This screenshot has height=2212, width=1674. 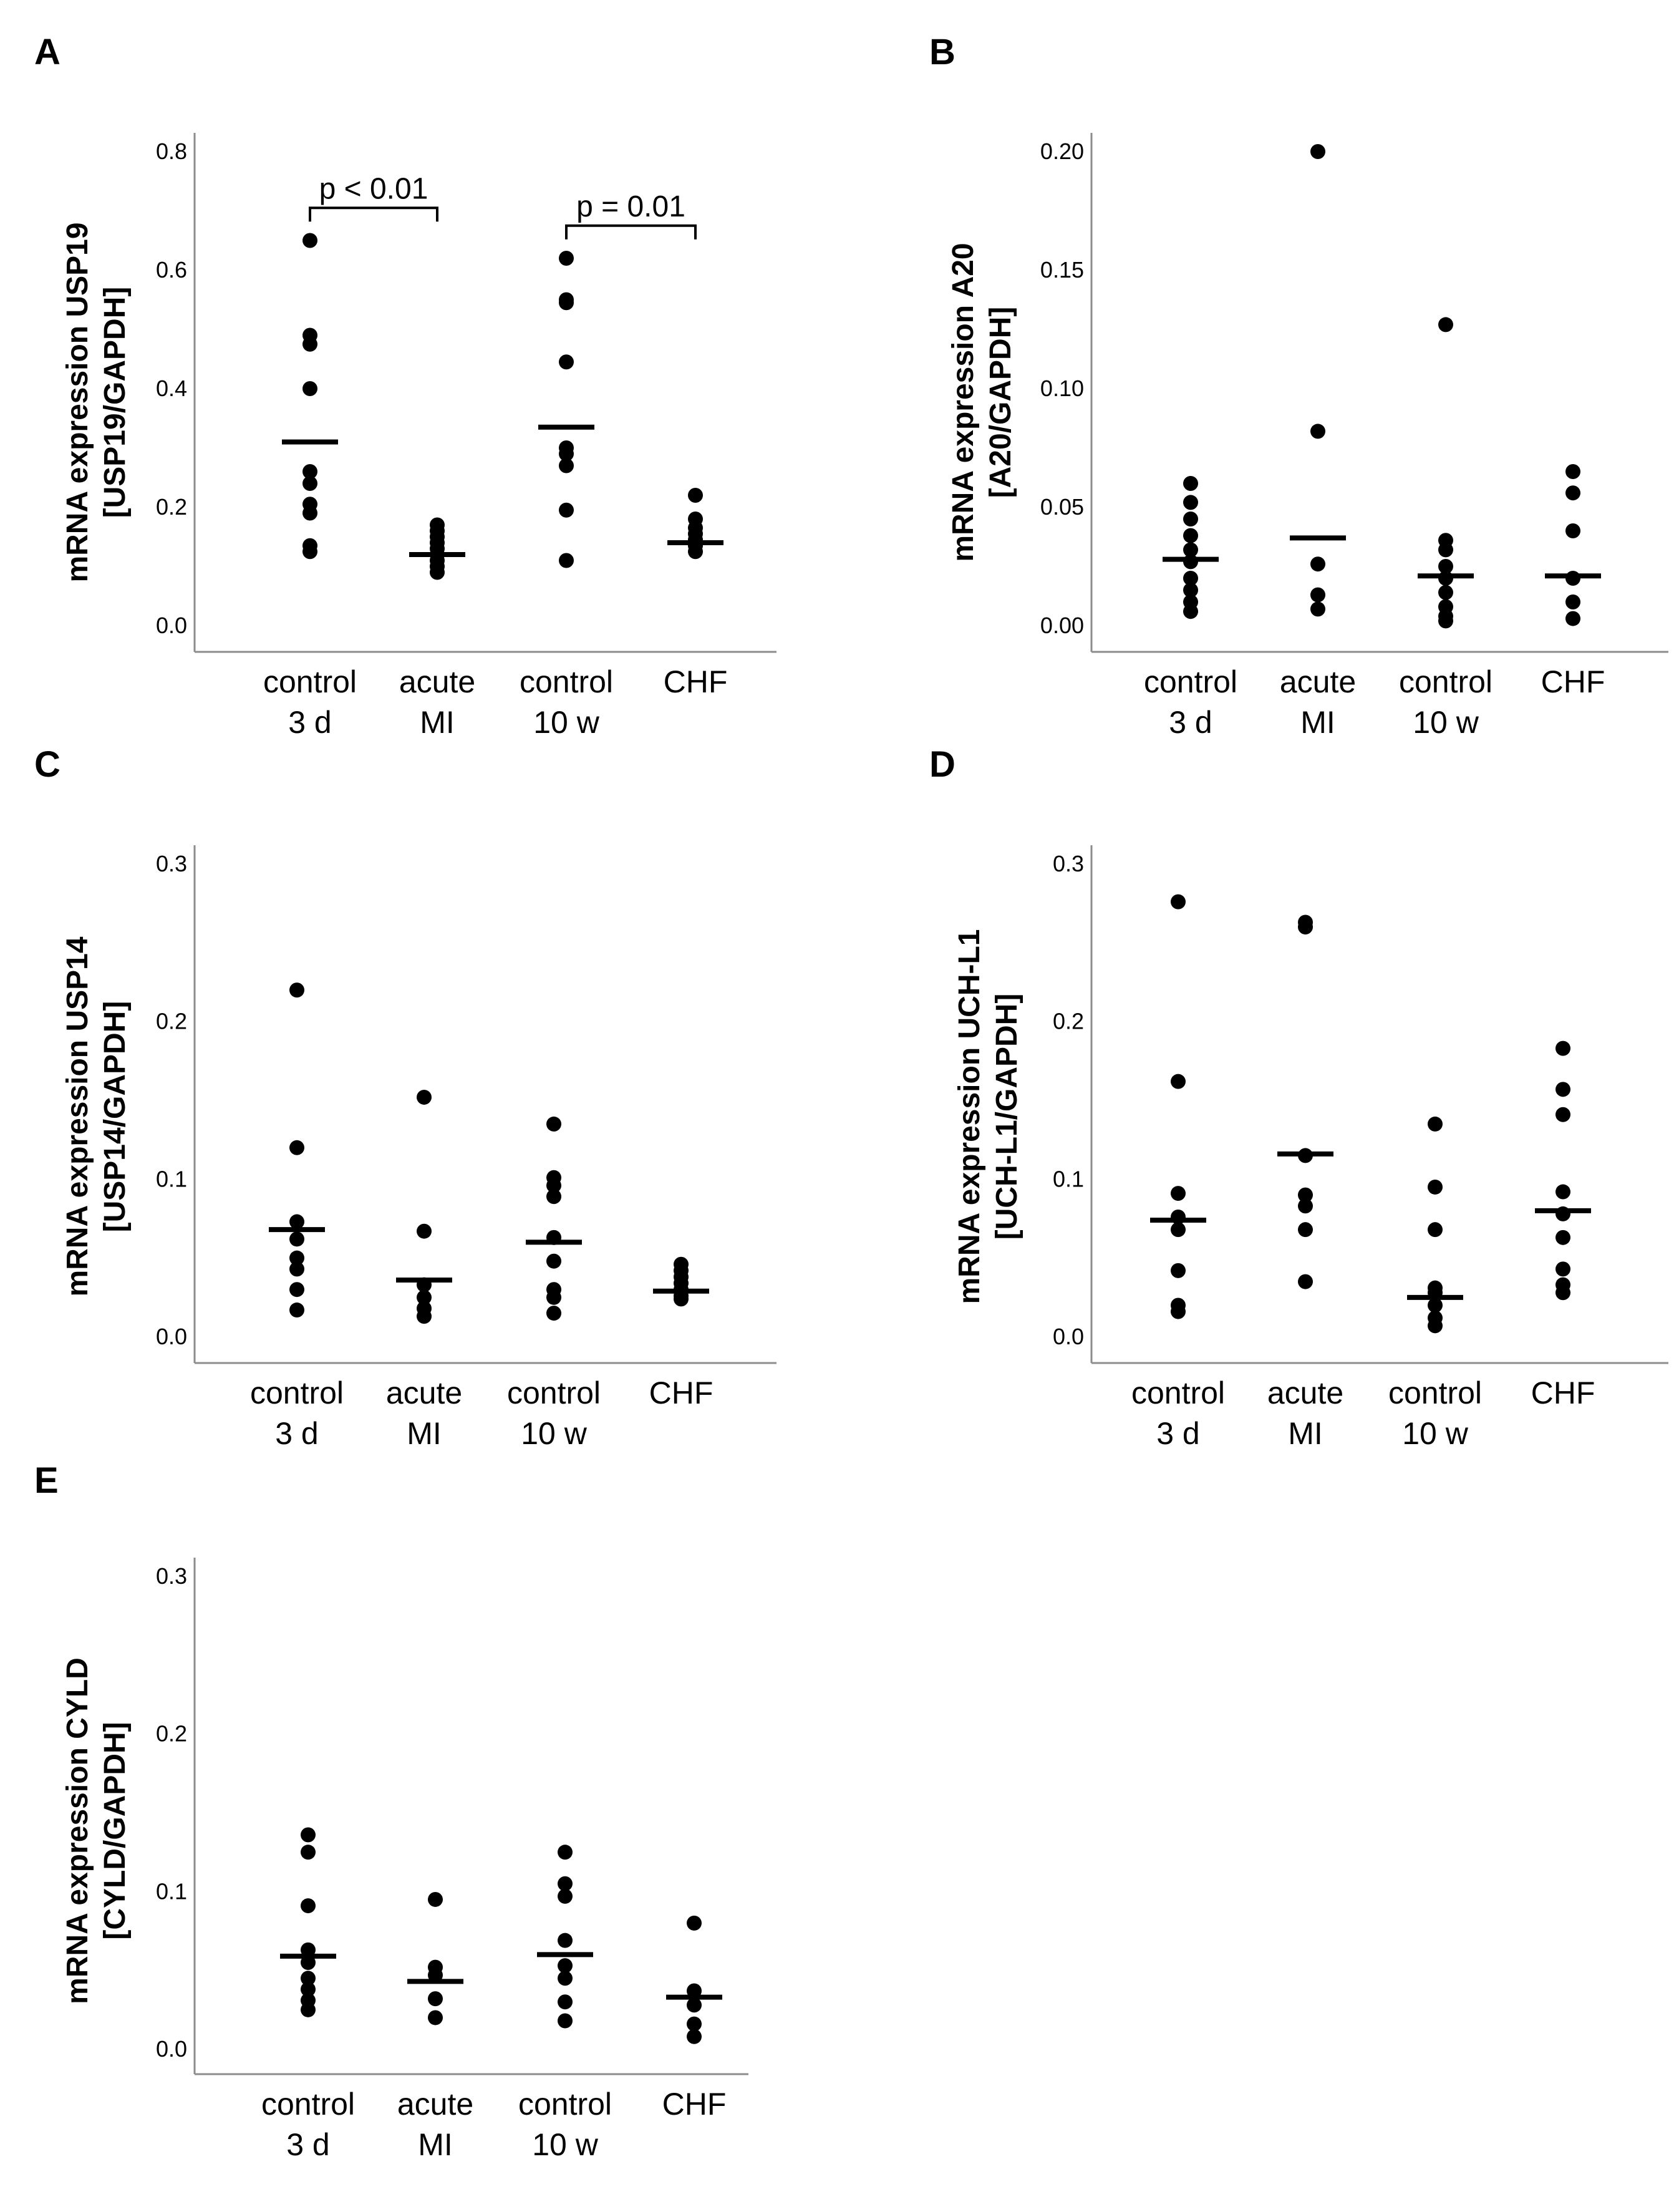 I want to click on y-tick-label: 0.2, so click(x=171, y=507).